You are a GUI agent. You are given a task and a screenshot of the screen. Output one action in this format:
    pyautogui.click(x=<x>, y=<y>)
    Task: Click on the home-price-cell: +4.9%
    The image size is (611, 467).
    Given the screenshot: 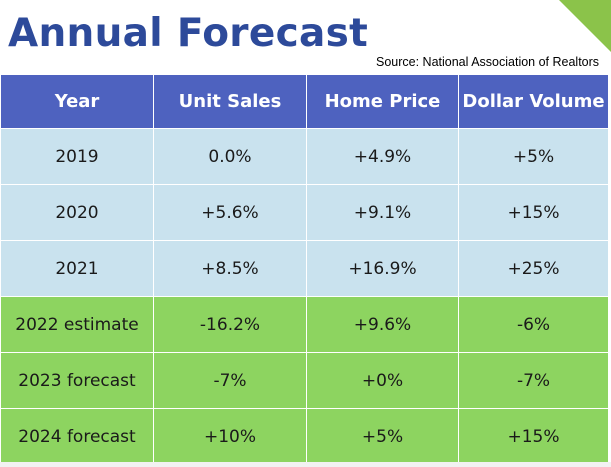 What is the action you would take?
    pyautogui.click(x=382, y=156)
    